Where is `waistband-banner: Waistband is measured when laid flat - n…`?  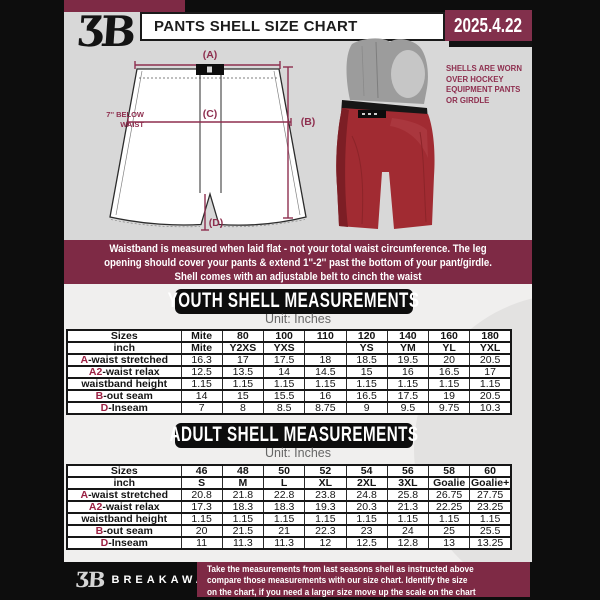
waistband-banner: Waistband is measured when laid flat - n… is located at coordinates (298, 262).